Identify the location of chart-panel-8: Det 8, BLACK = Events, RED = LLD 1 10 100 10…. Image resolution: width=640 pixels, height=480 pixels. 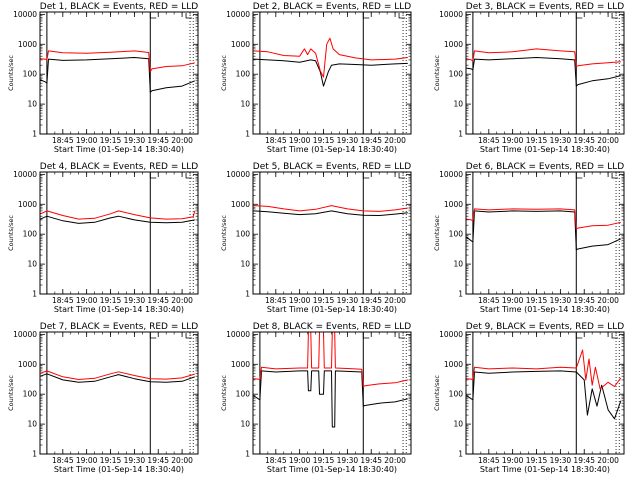
(316, 398).